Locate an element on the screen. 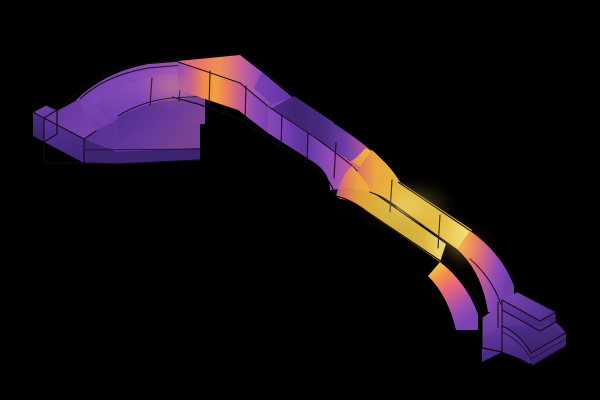  glow-mid-end is located at coordinates (452, 236).